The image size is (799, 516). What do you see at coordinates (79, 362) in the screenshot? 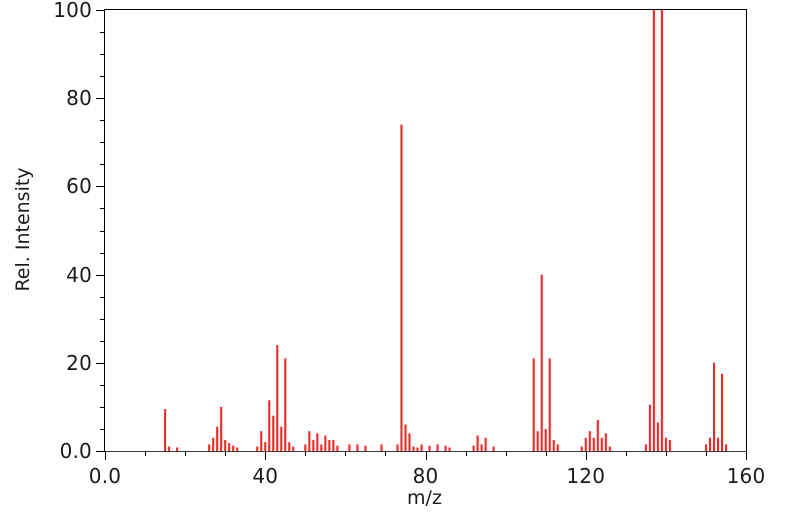
I see `y-tick-label: 20` at bounding box center [79, 362].